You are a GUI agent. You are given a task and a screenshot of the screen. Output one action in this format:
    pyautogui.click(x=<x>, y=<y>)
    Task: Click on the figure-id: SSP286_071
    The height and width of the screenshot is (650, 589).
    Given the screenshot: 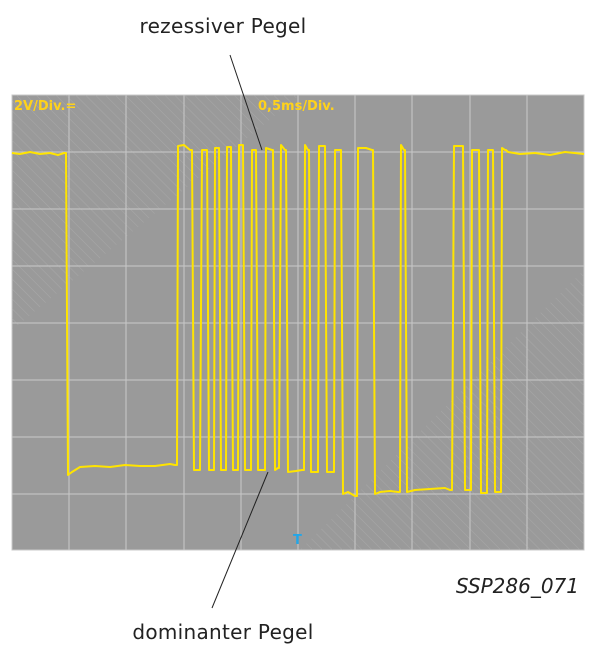 What is the action you would take?
    pyautogui.click(x=517, y=586)
    